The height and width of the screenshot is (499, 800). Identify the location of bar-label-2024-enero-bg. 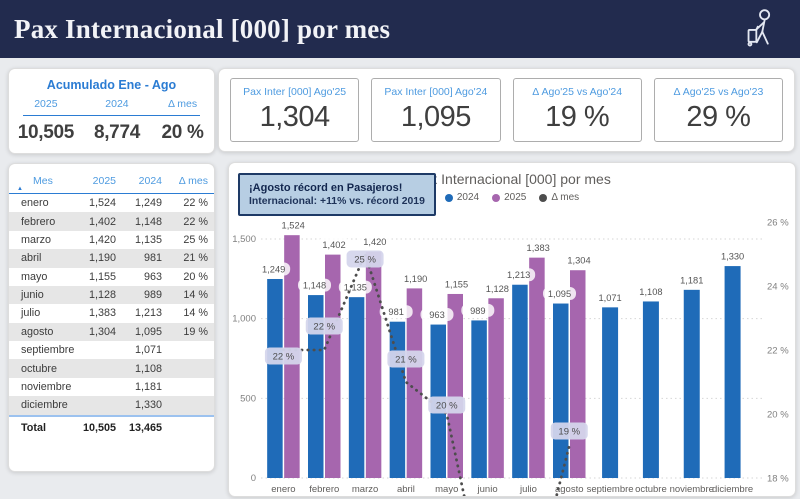
(274, 269).